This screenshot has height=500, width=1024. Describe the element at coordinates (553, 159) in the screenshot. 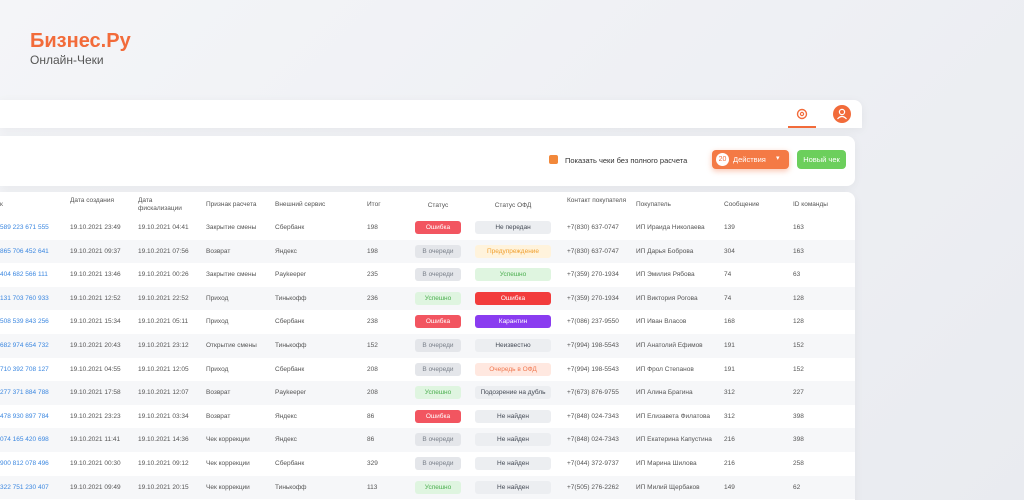

I see `checkbox` at that location.